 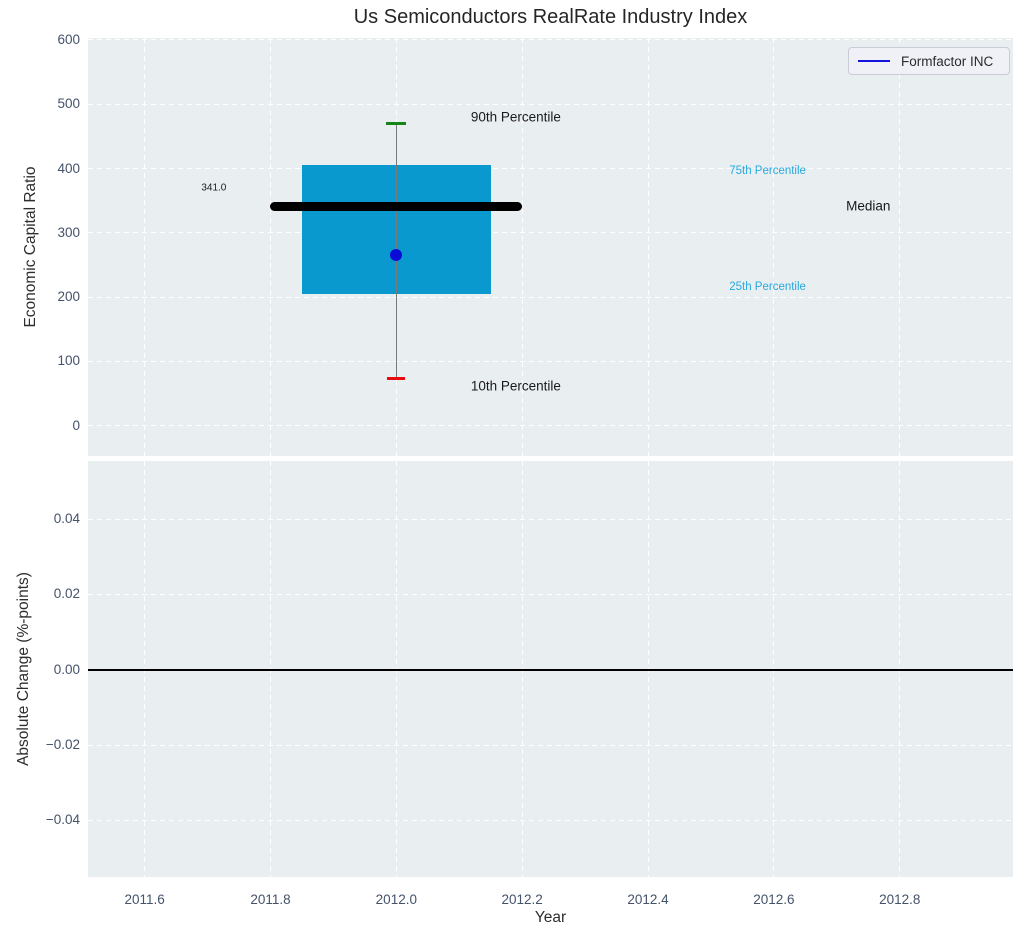 What do you see at coordinates (66, 594) in the screenshot?
I see `y-tick-label: 0.02` at bounding box center [66, 594].